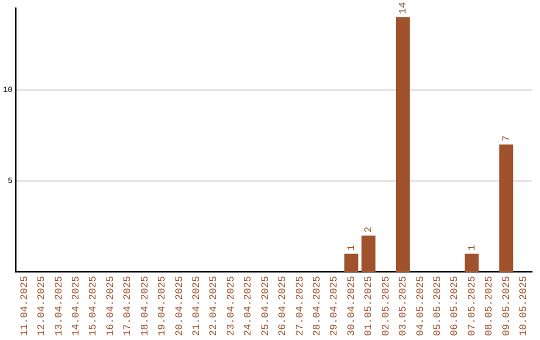  I want to click on x-tick-label: 04.05.2025, so click(421, 306).